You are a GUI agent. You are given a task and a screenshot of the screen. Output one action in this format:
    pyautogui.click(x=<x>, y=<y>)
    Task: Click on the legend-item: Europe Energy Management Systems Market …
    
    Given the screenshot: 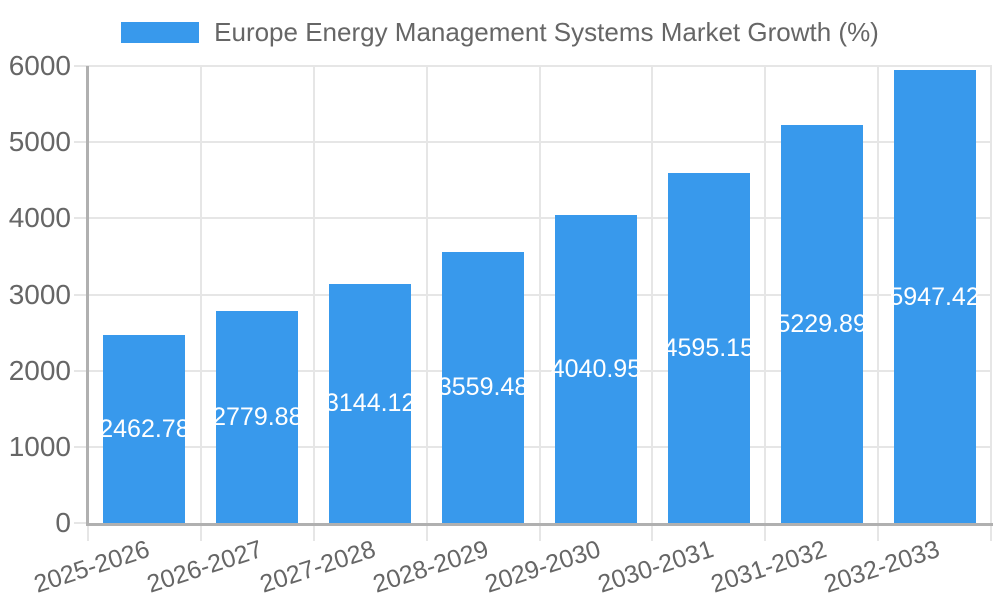 What is the action you would take?
    pyautogui.click(x=500, y=32)
    